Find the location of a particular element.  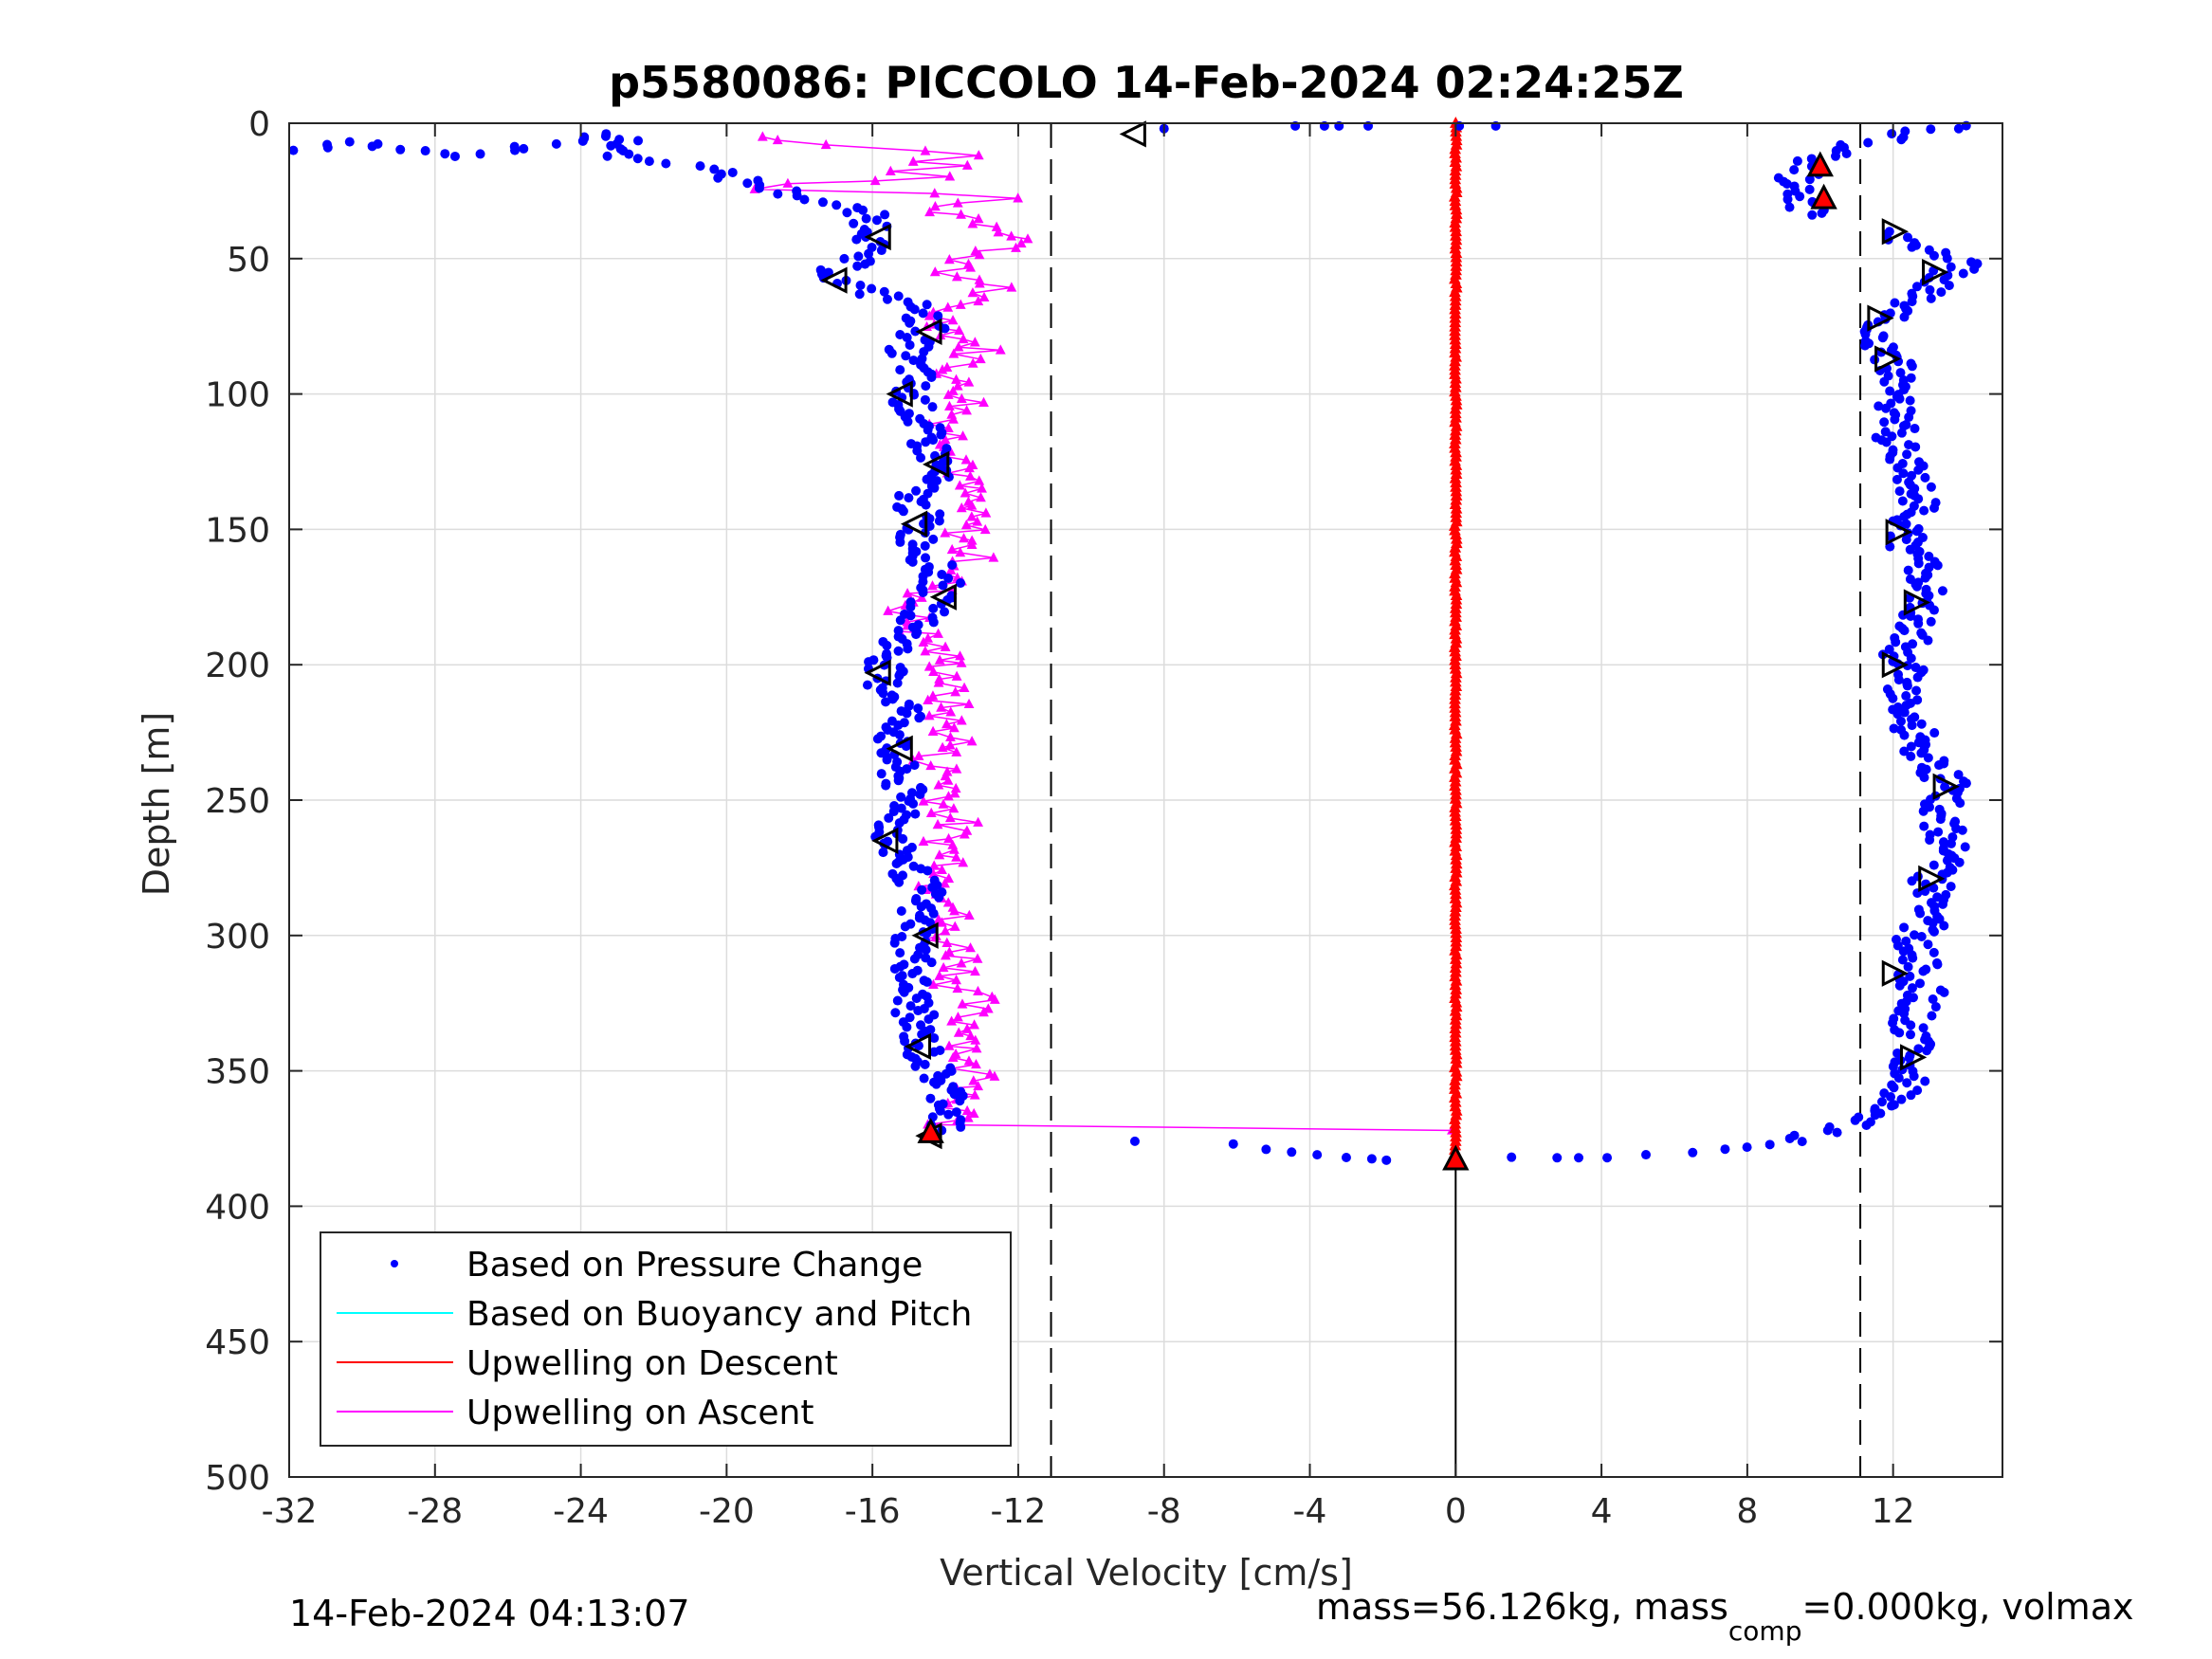

y-tick-label: 200 is located at coordinates (237, 666).